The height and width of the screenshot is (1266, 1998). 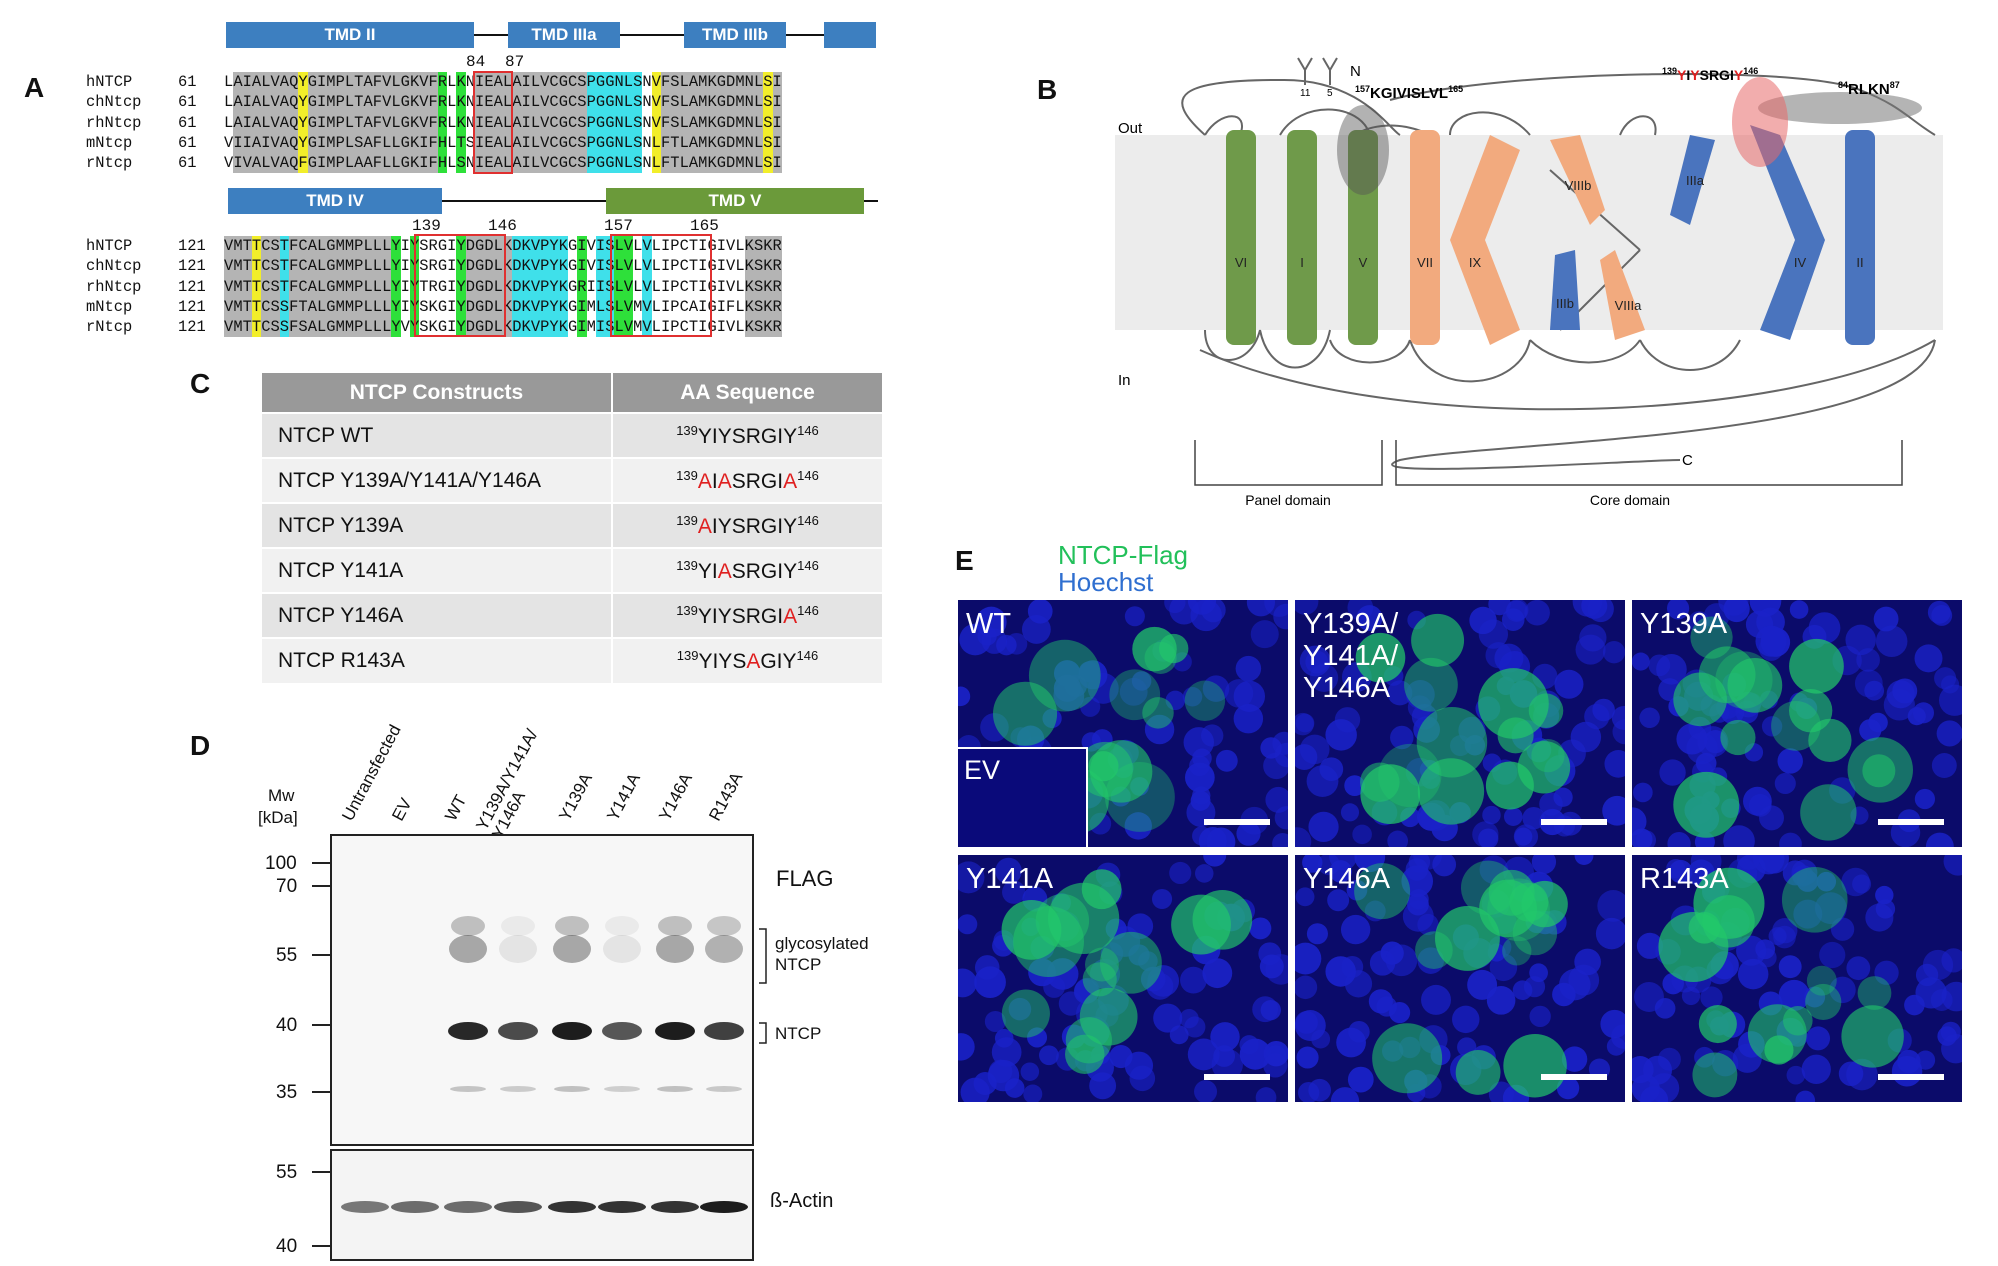 What do you see at coordinates (287, 1025) in the screenshot?
I see `marker-40: 40` at bounding box center [287, 1025].